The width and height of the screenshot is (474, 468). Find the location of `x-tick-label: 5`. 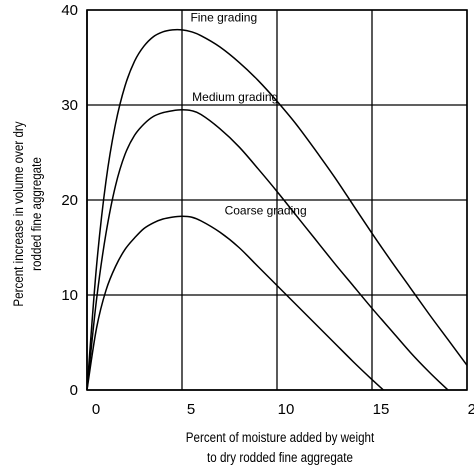

x-tick-label: 5 is located at coordinates (191, 409).